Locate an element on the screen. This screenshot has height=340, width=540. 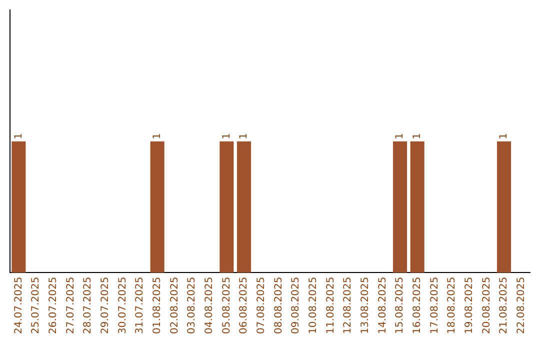
x-tick-label: 04.08.2025 is located at coordinates (209, 305).